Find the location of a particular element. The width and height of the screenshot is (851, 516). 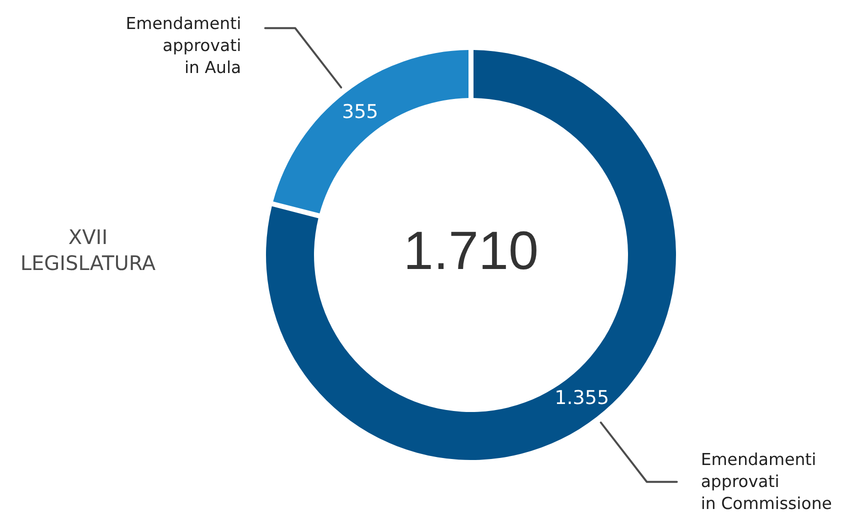

text: XVII LEGISLATURA is located at coordinates (88, 250).